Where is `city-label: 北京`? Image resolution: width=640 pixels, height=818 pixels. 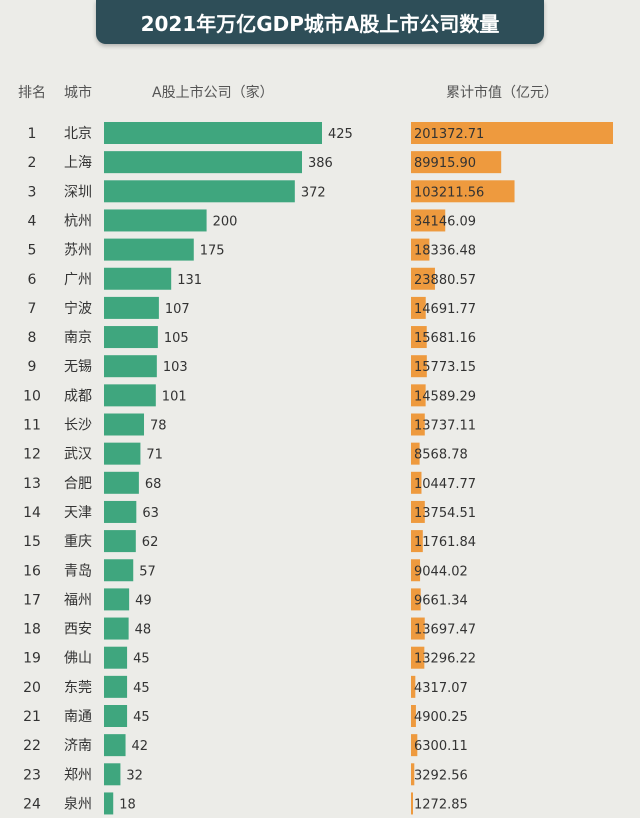
city-label: 北京 is located at coordinates (78, 134).